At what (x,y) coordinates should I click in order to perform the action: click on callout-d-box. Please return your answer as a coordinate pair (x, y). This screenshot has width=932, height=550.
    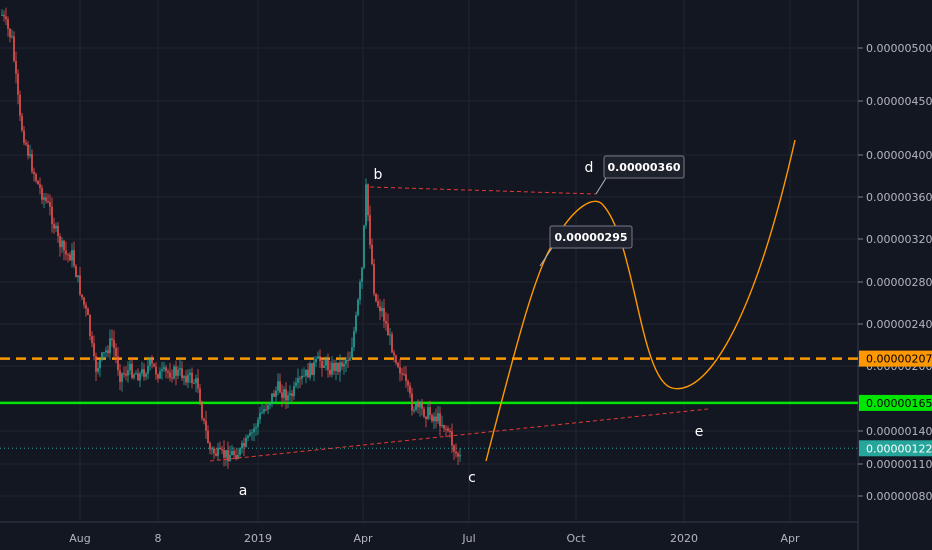
    Looking at the image, I should click on (644, 167).